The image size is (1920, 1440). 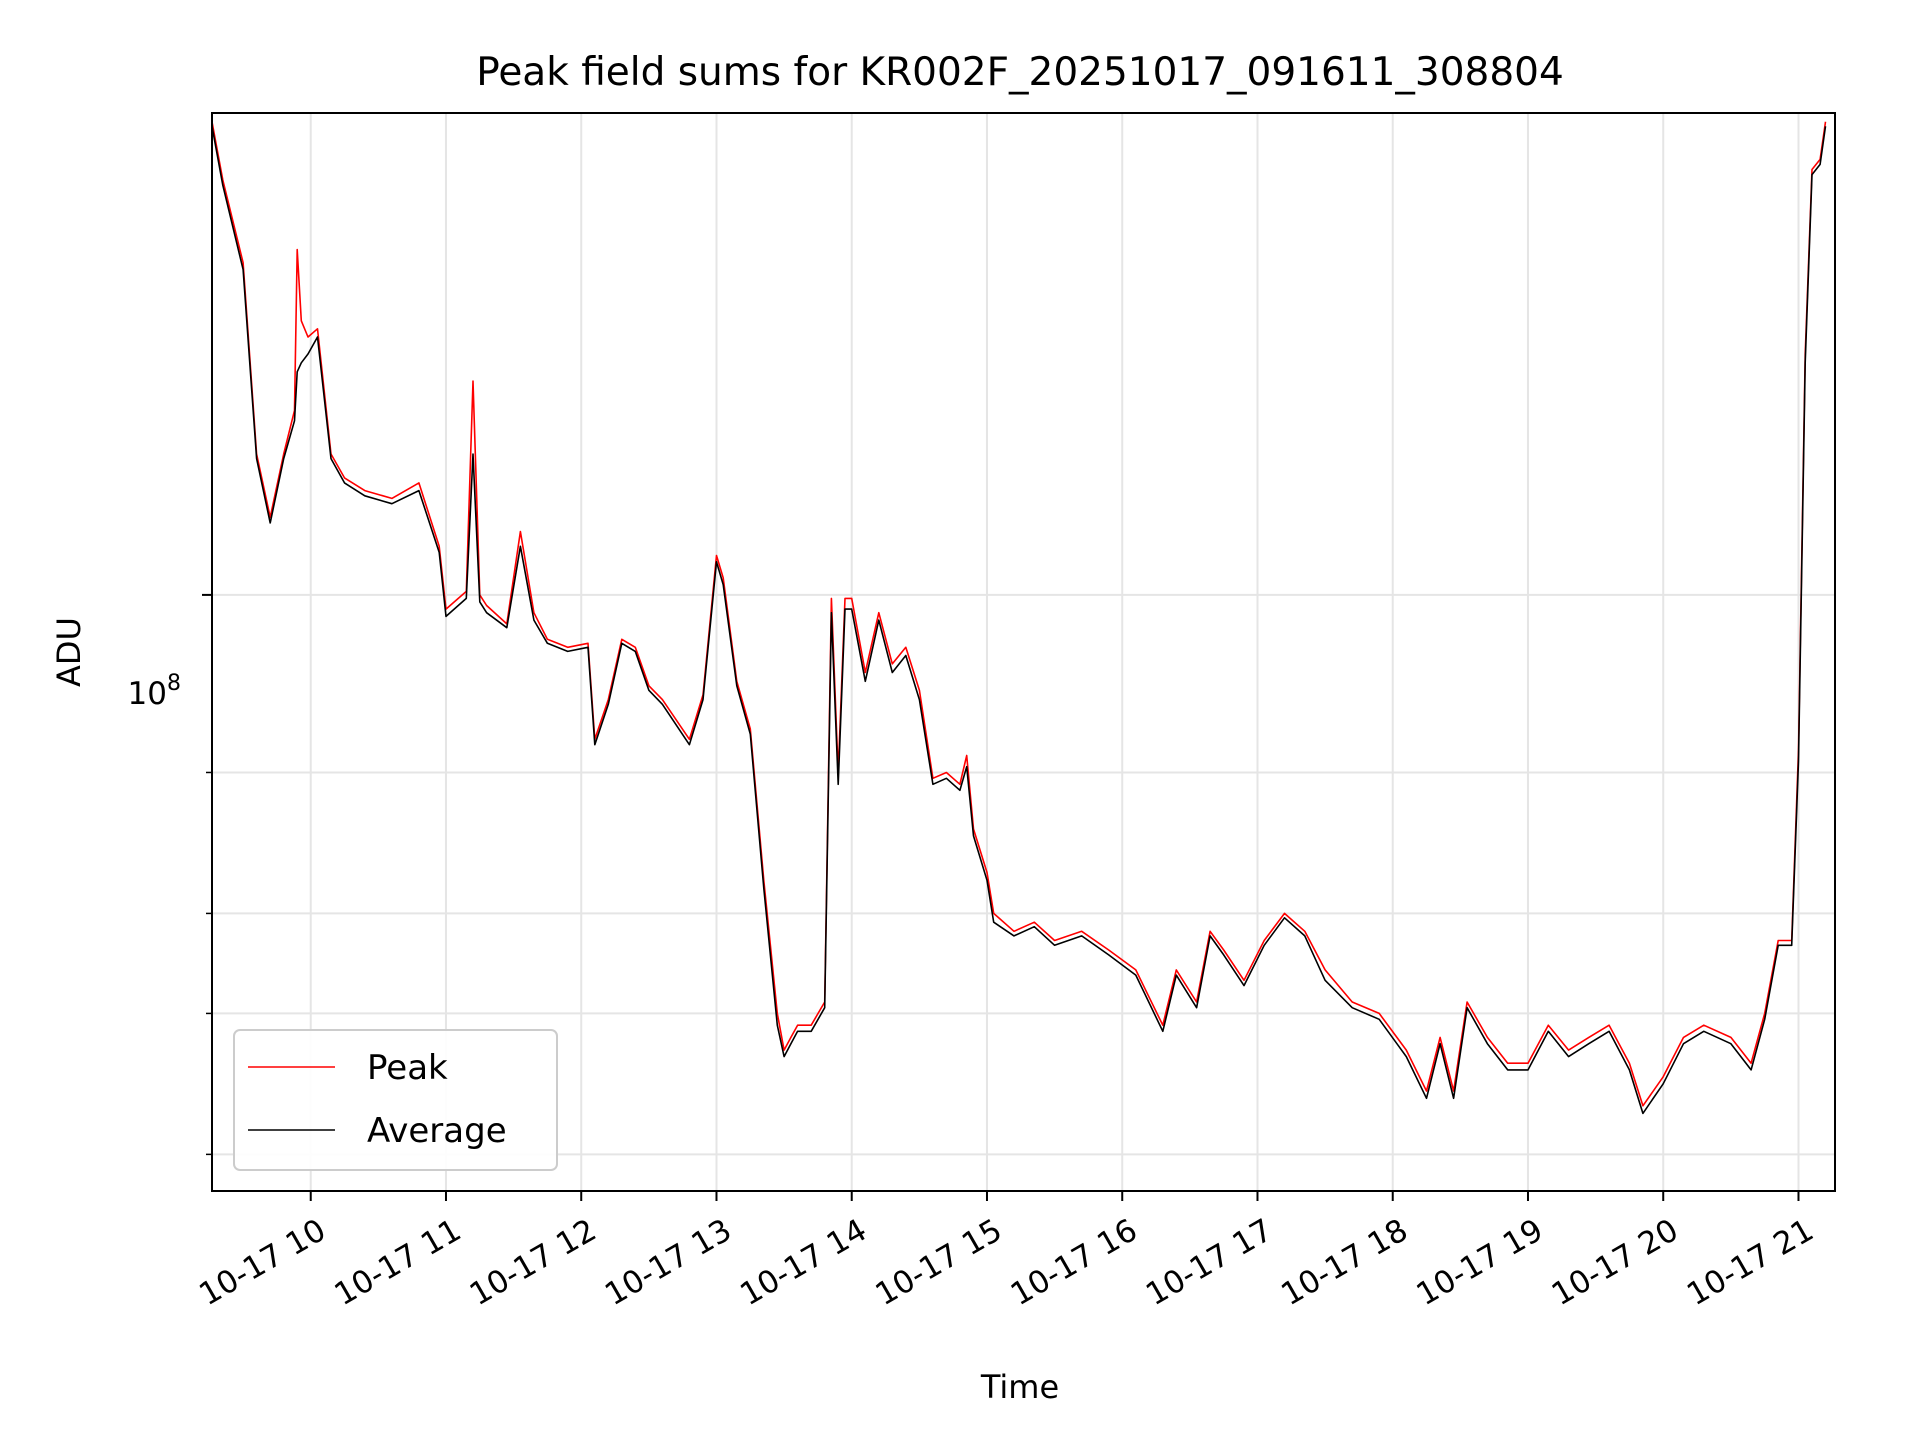 What do you see at coordinates (170, 874) in the screenshot?
I see `y-axis-ticks: 108` at bounding box center [170, 874].